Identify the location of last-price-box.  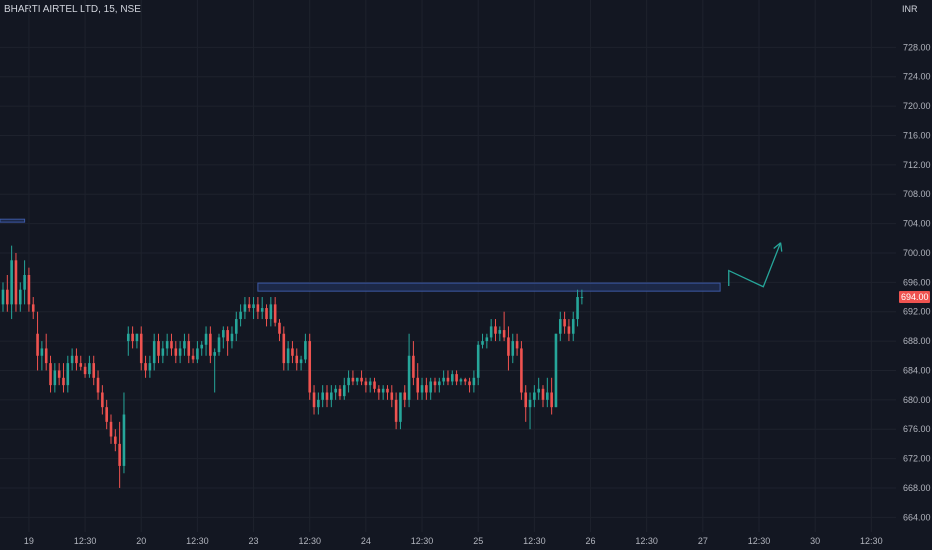
(914, 297).